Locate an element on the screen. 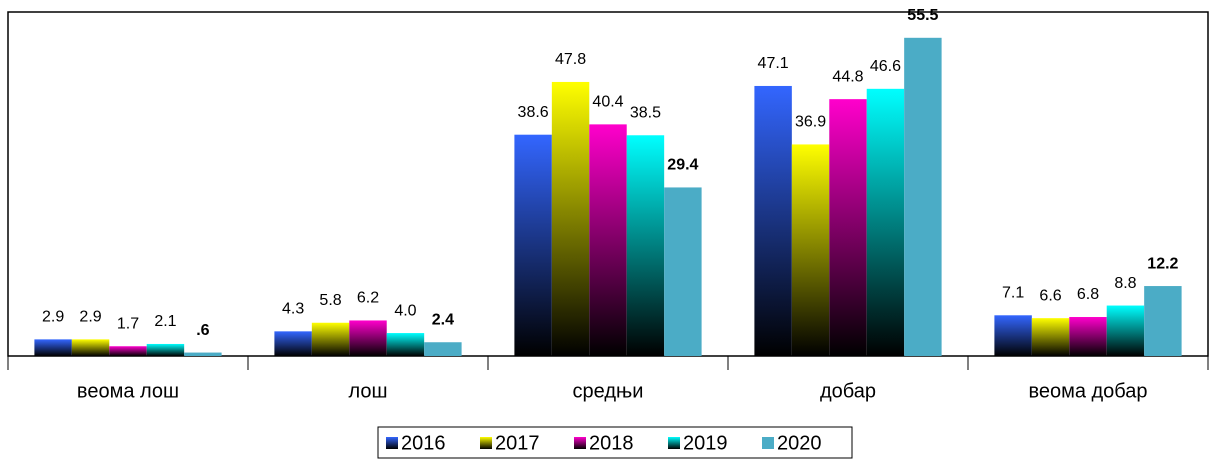  value-label: 36.9 is located at coordinates (810, 122).